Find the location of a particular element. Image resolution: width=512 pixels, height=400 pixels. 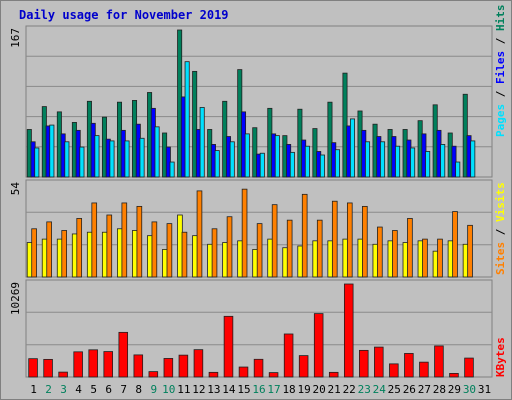

y-max-label: 167 is located at coordinates (15, 38).